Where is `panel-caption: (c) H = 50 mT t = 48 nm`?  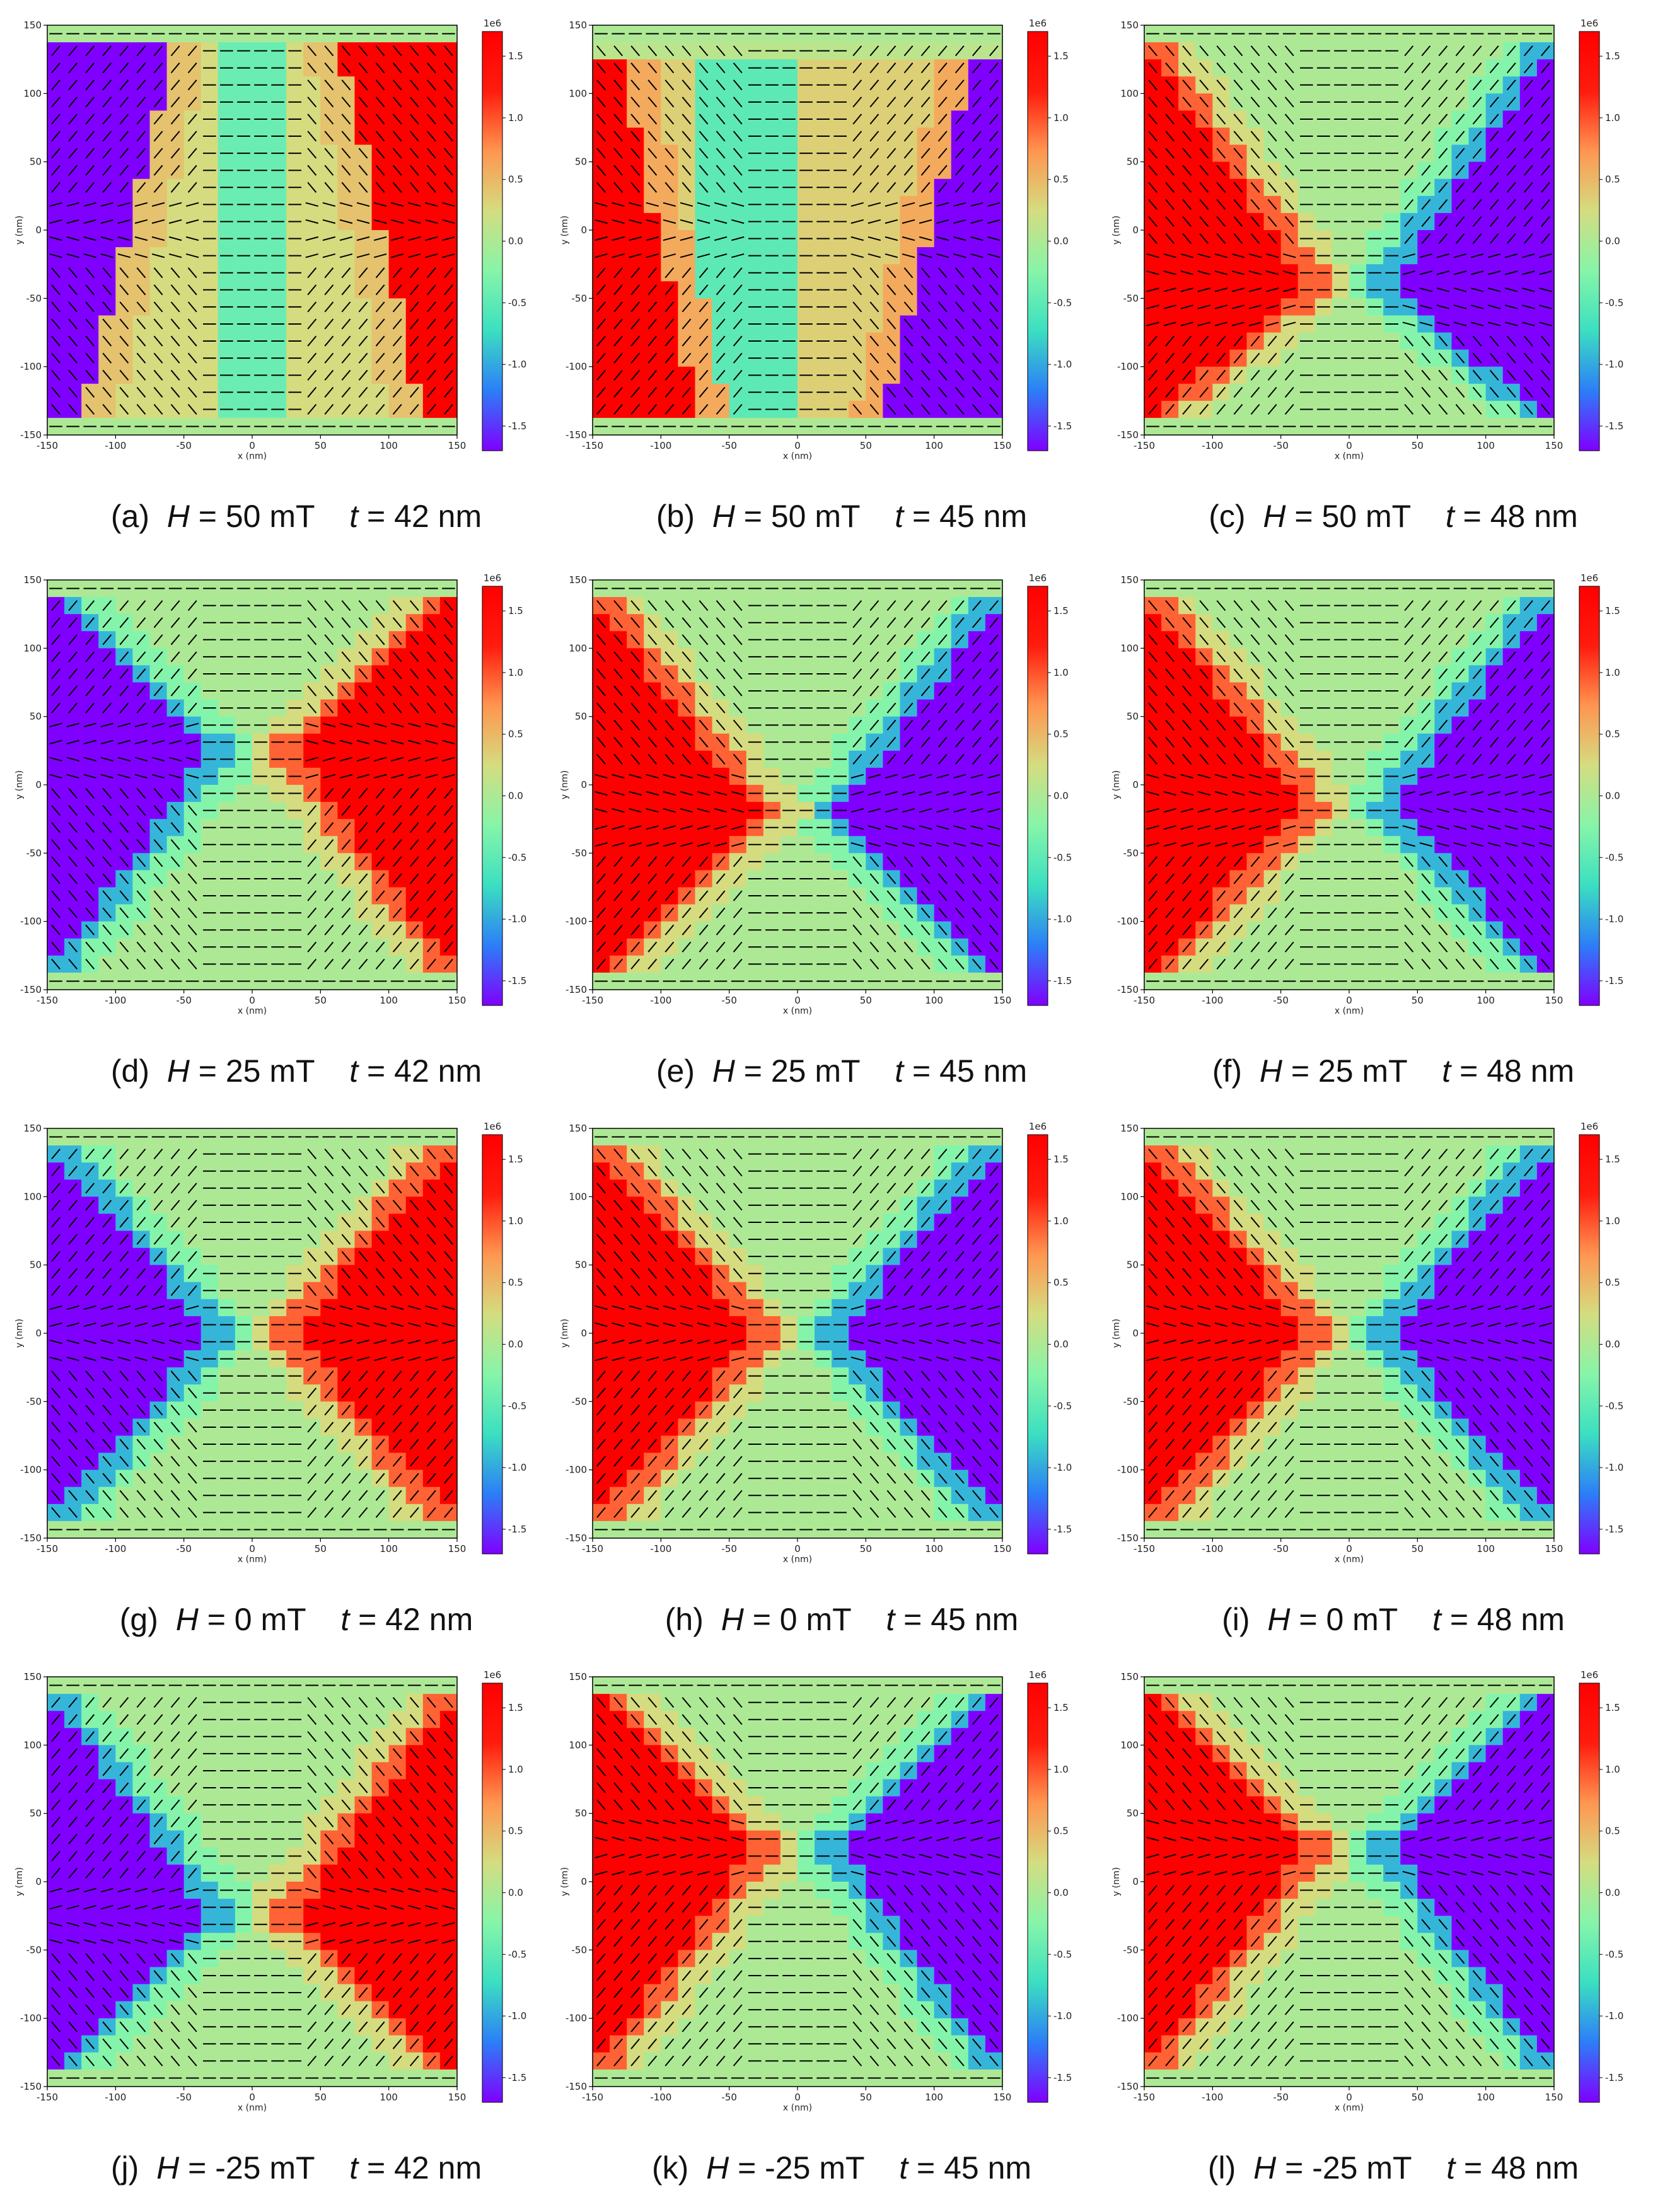 panel-caption: (c) H = 50 mT t = 48 nm is located at coordinates (1390, 516).